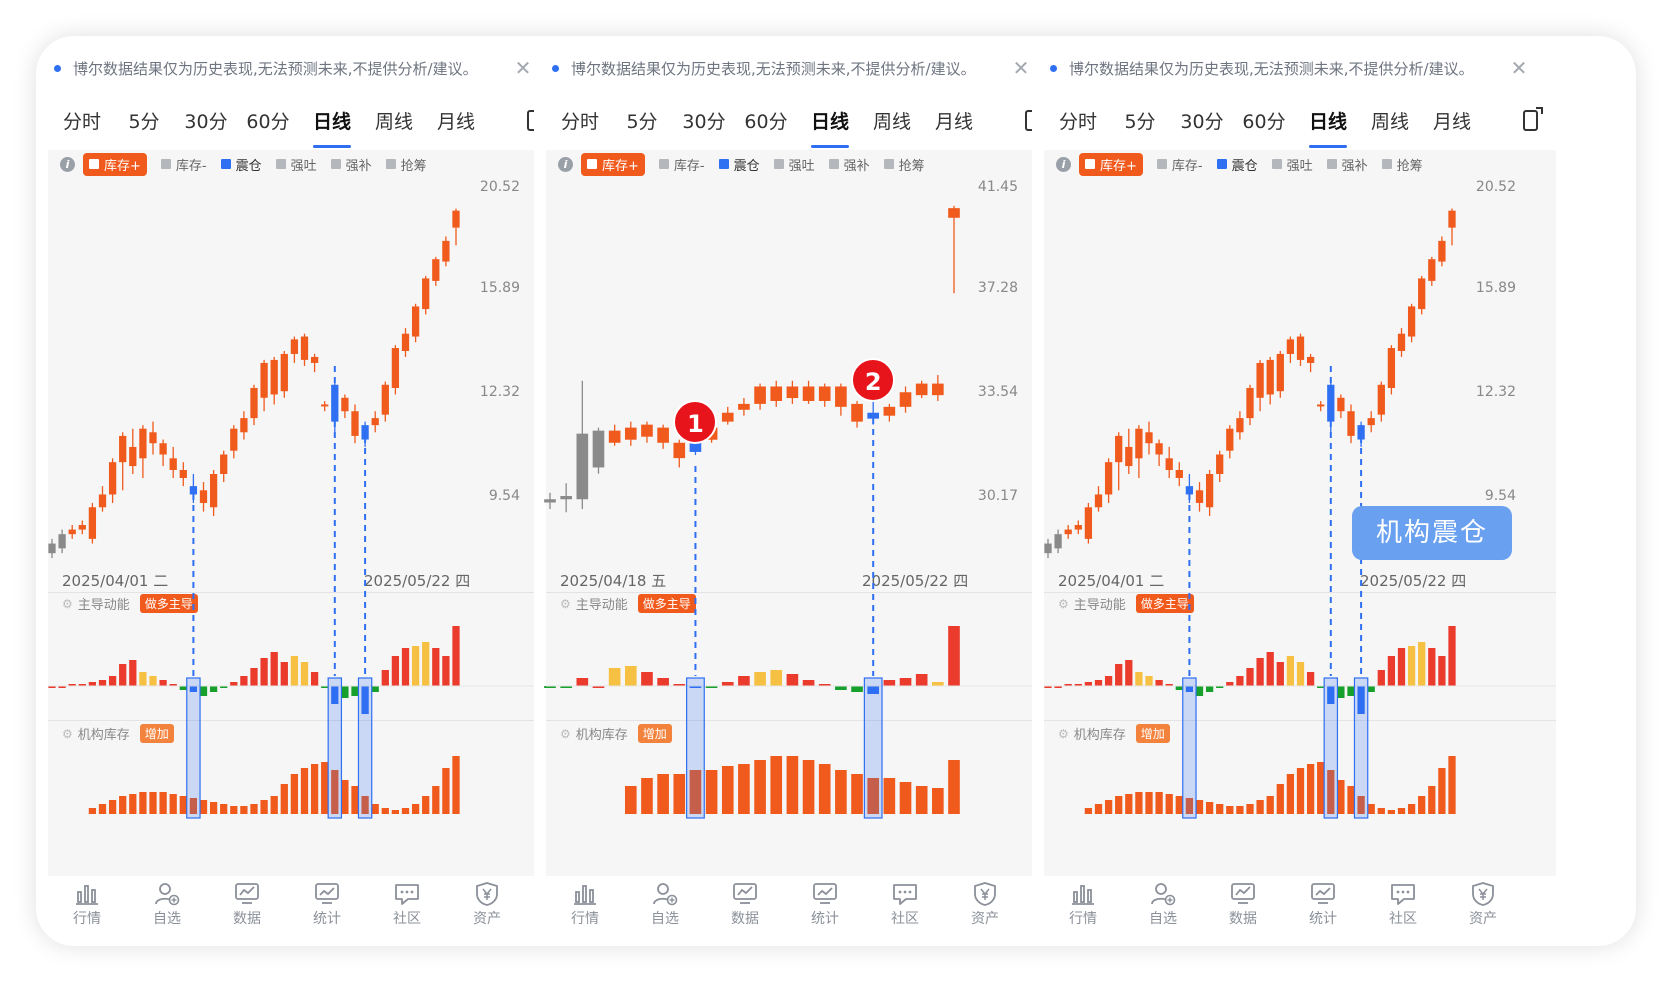 The image size is (1674, 984). What do you see at coordinates (103, 735) in the screenshot?
I see `inventory-label-text: 机构库存` at bounding box center [103, 735].